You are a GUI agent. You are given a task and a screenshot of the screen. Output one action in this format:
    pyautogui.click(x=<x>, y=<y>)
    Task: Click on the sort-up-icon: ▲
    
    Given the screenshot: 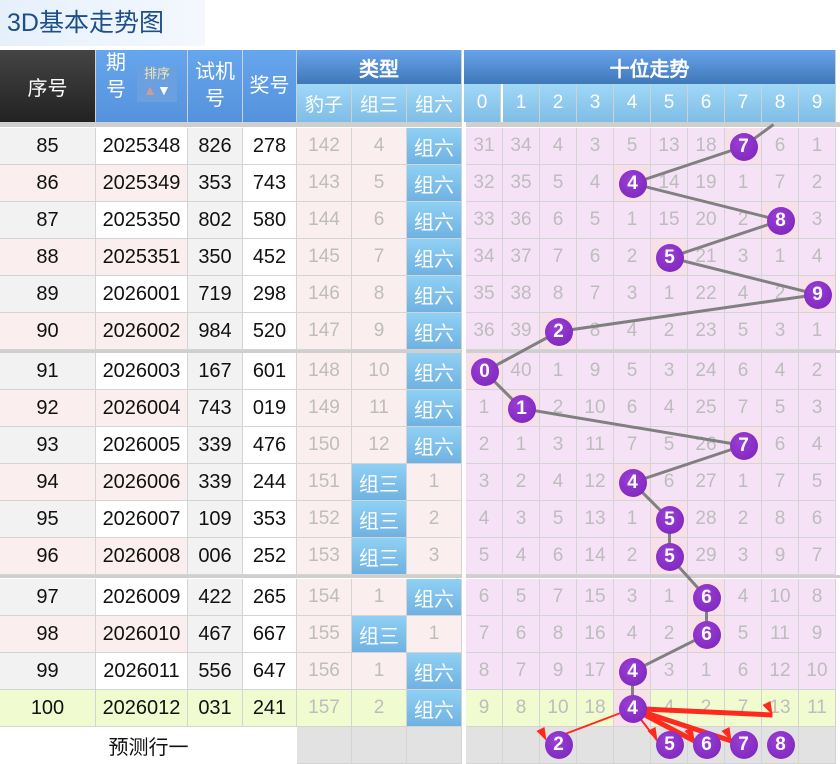 What is the action you would take?
    pyautogui.click(x=150, y=90)
    